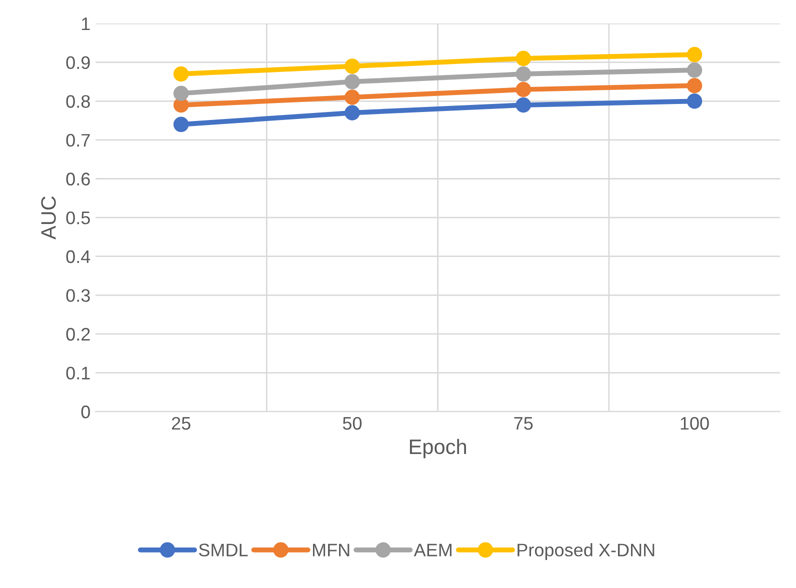 The image size is (796, 588). I want to click on y-tick-label: 1, so click(86, 24).